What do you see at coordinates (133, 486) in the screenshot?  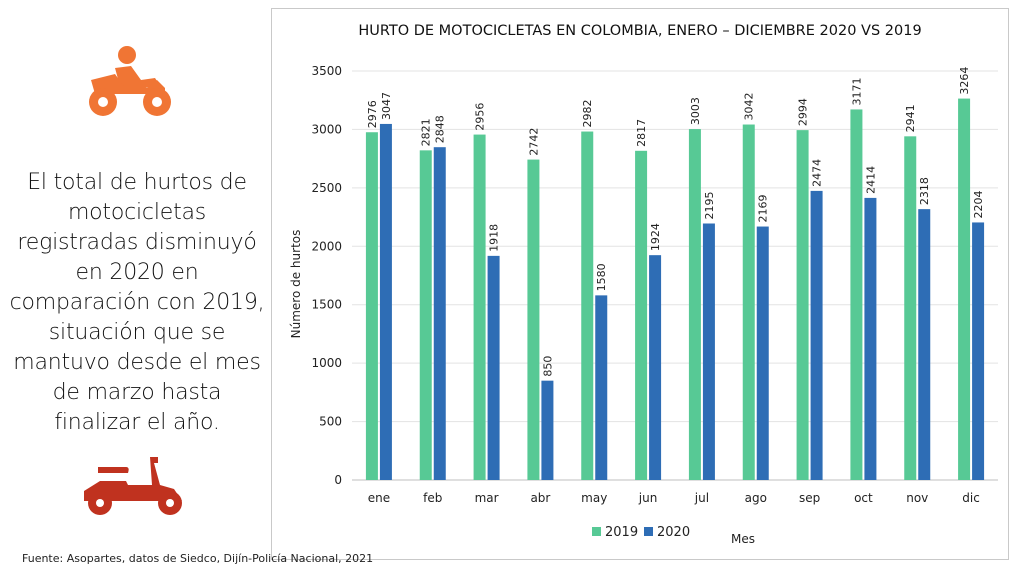 I see `scooter-icon` at bounding box center [133, 486].